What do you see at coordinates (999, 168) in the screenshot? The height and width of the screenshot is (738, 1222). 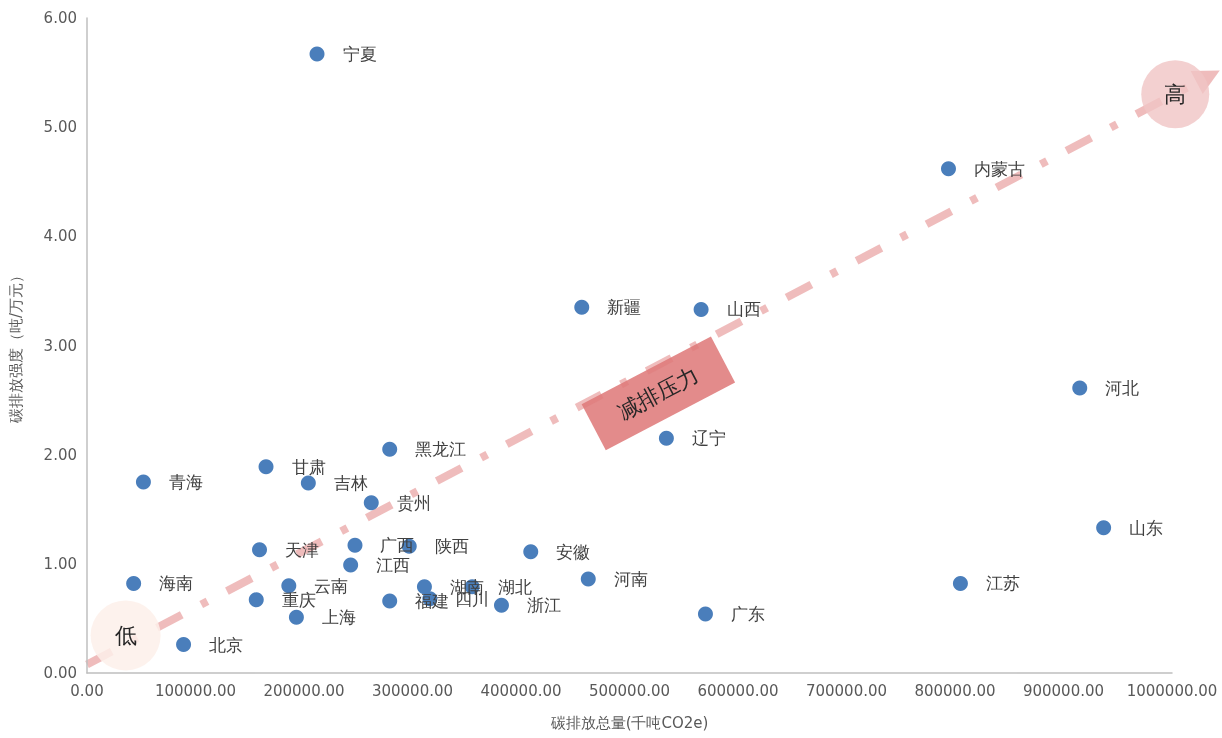 I see `data-label: 内蒙古` at bounding box center [999, 168].